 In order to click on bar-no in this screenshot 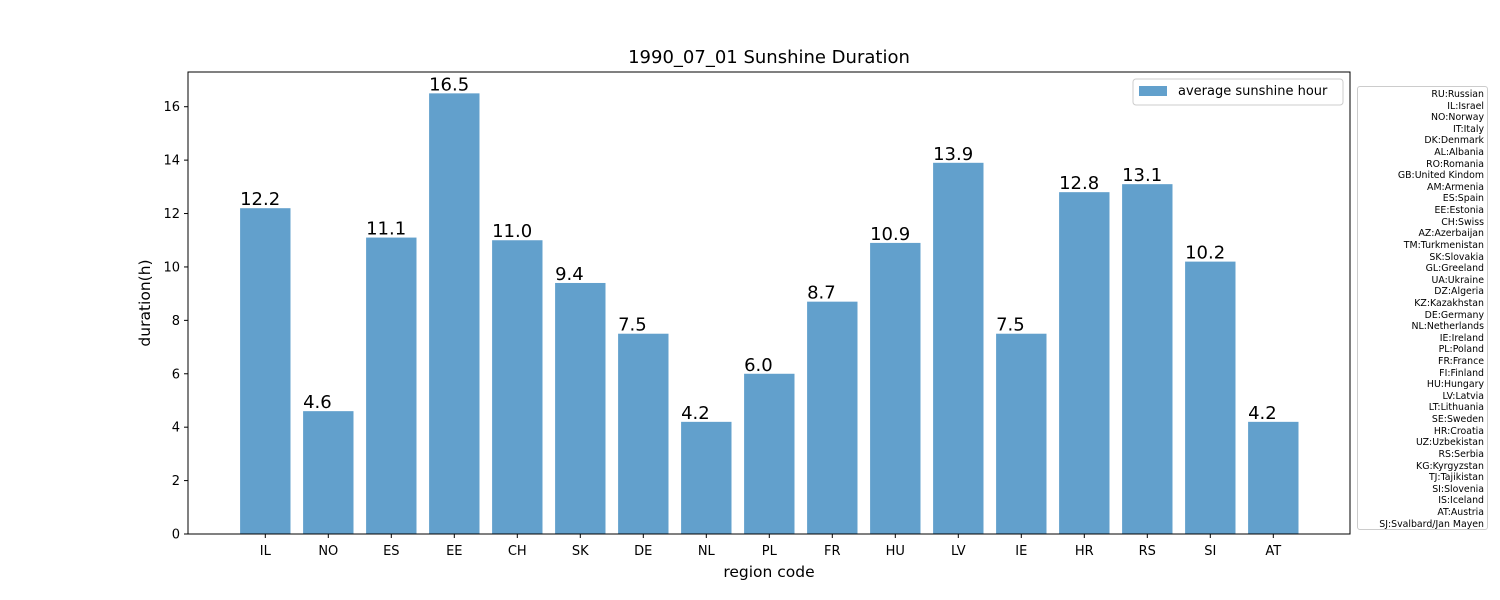, I will do `click(328, 472)`.